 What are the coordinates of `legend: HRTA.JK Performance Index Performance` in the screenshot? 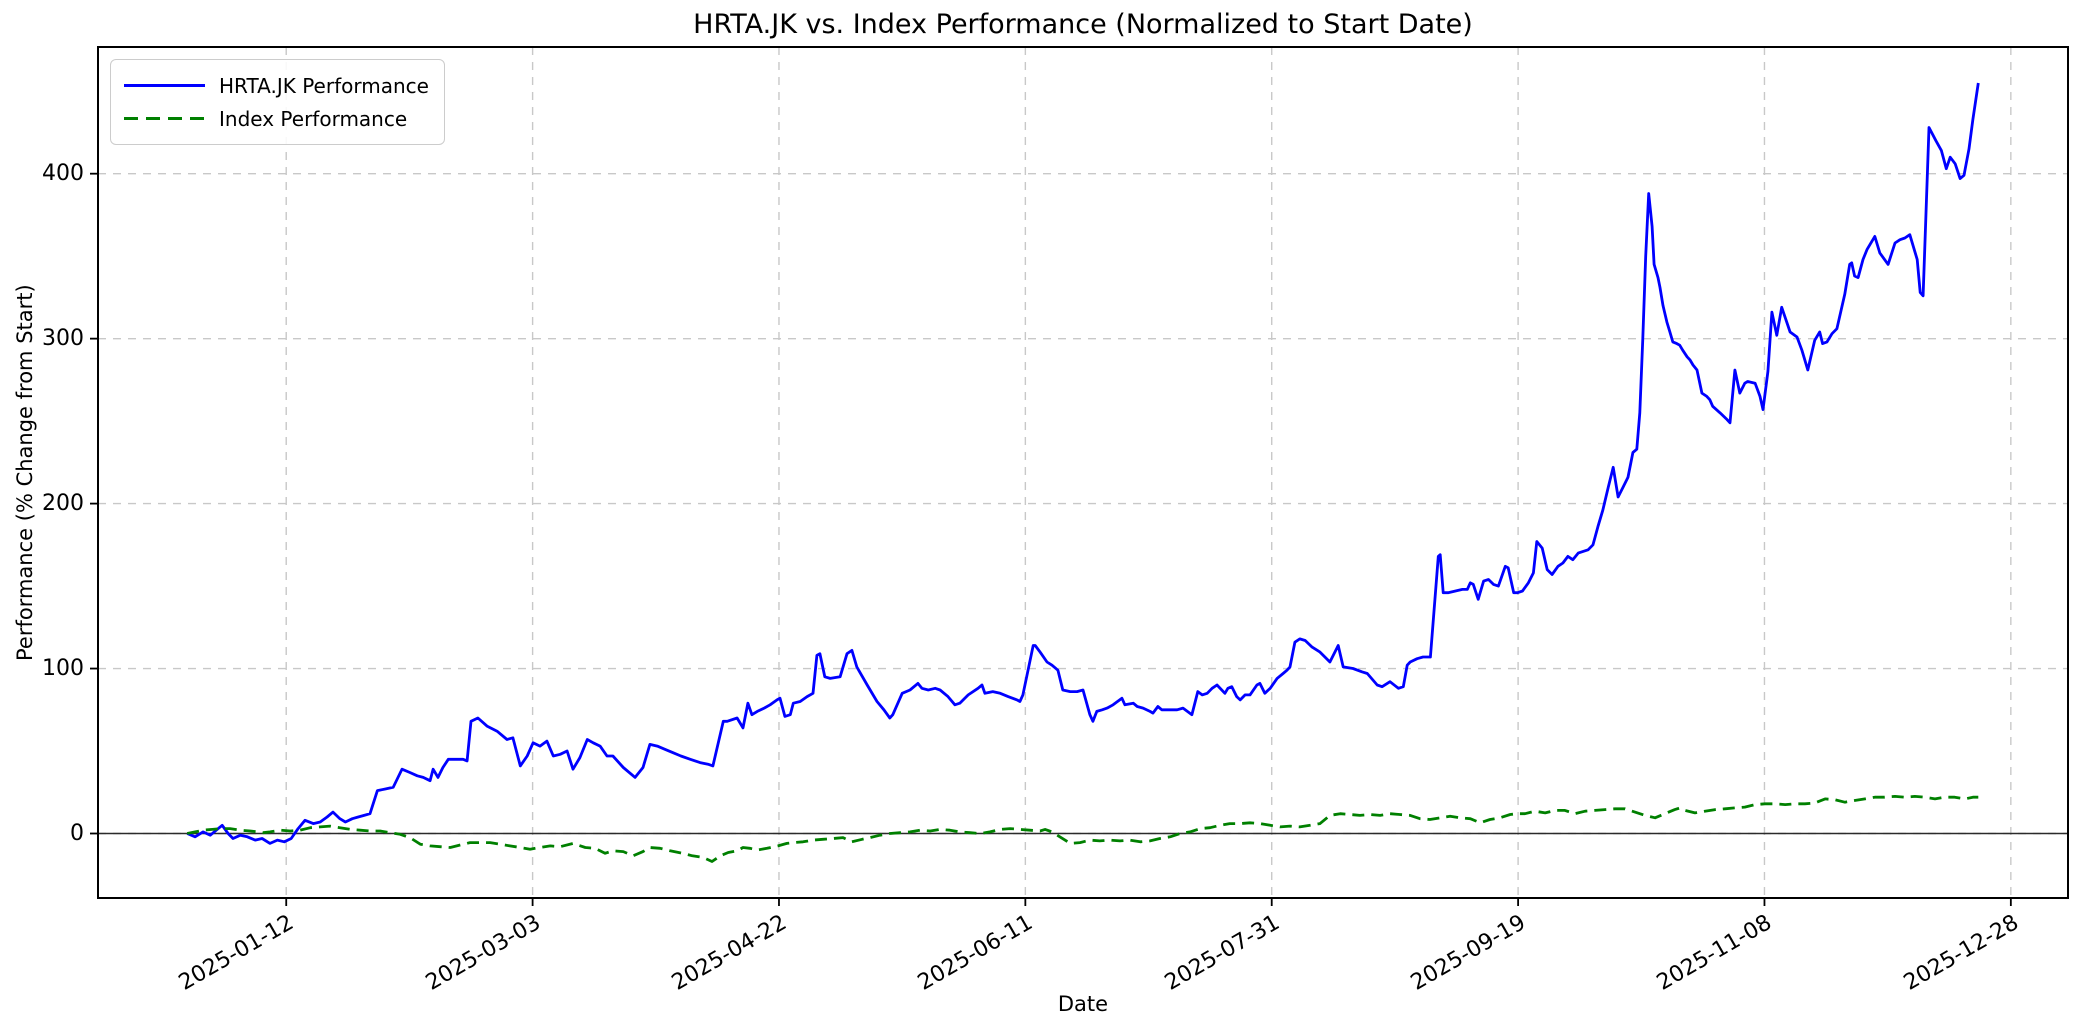 It's located at (277, 102).